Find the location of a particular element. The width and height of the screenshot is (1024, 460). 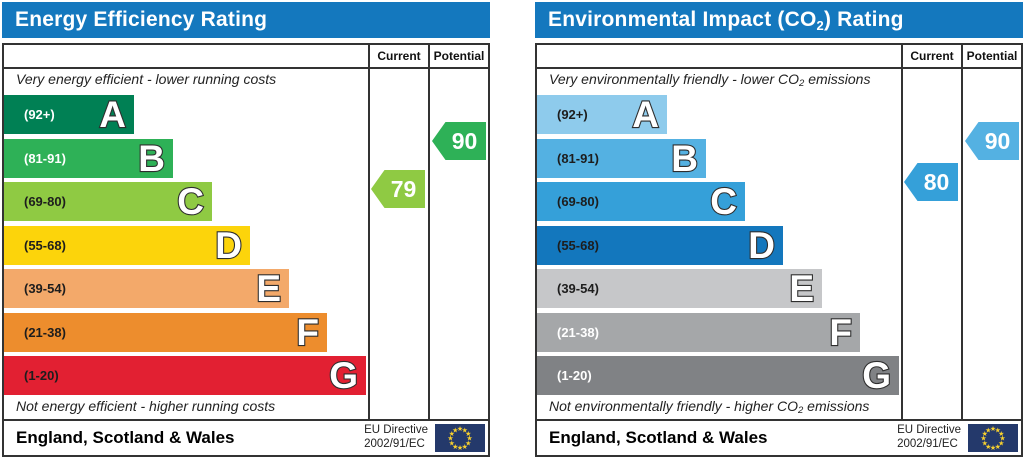

current-value: 79 is located at coordinates (403, 189).